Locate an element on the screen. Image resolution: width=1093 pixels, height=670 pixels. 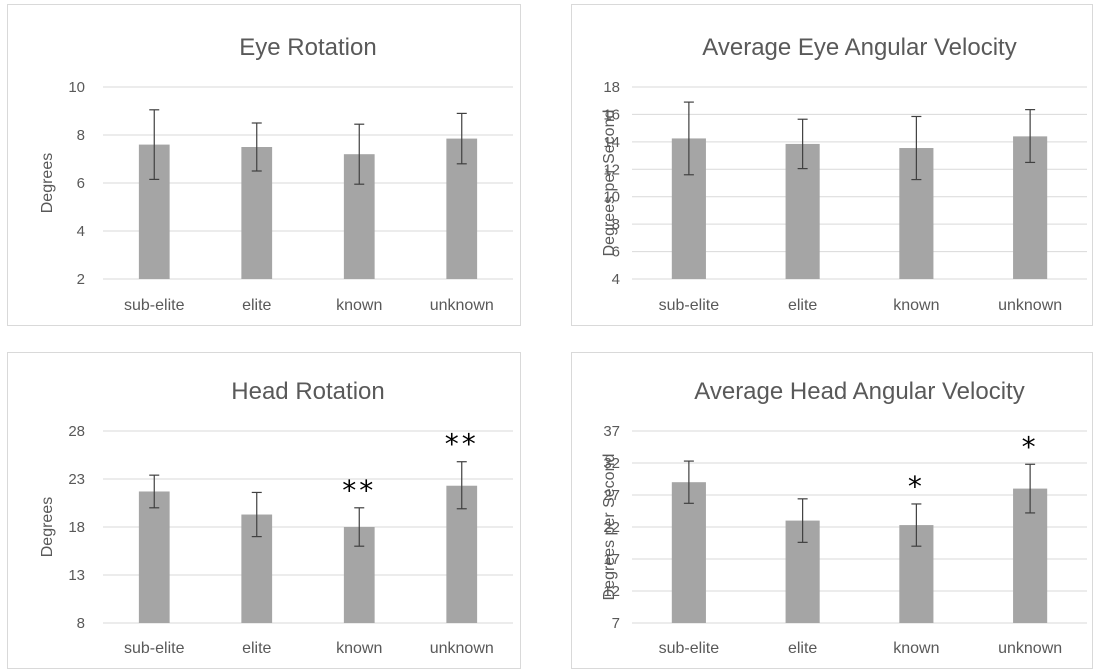
y-tick-label-eye-angular-velocity-1: 6 is located at coordinates (616, 252).